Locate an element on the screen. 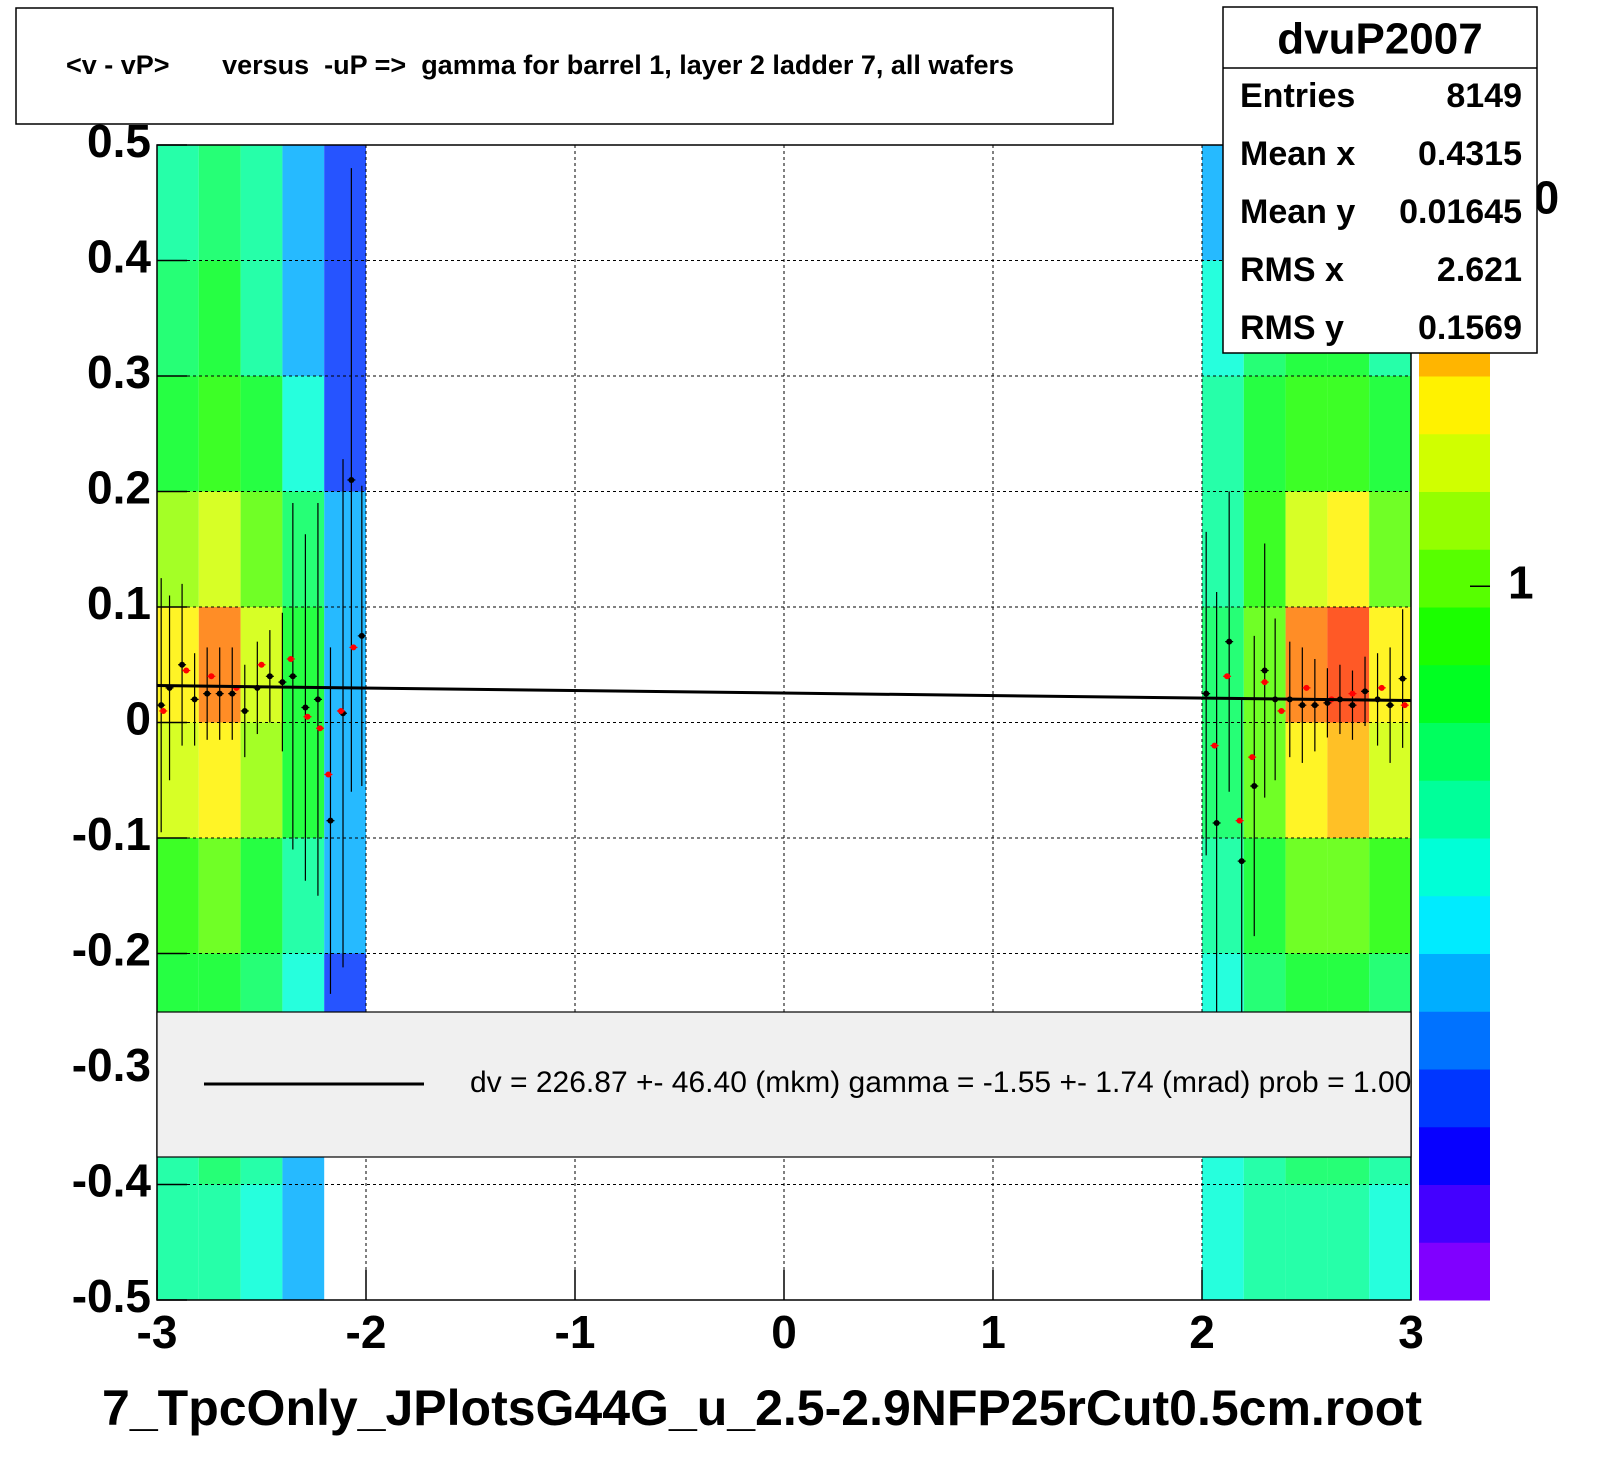  y-tick-label: 0 is located at coordinates (138, 719).